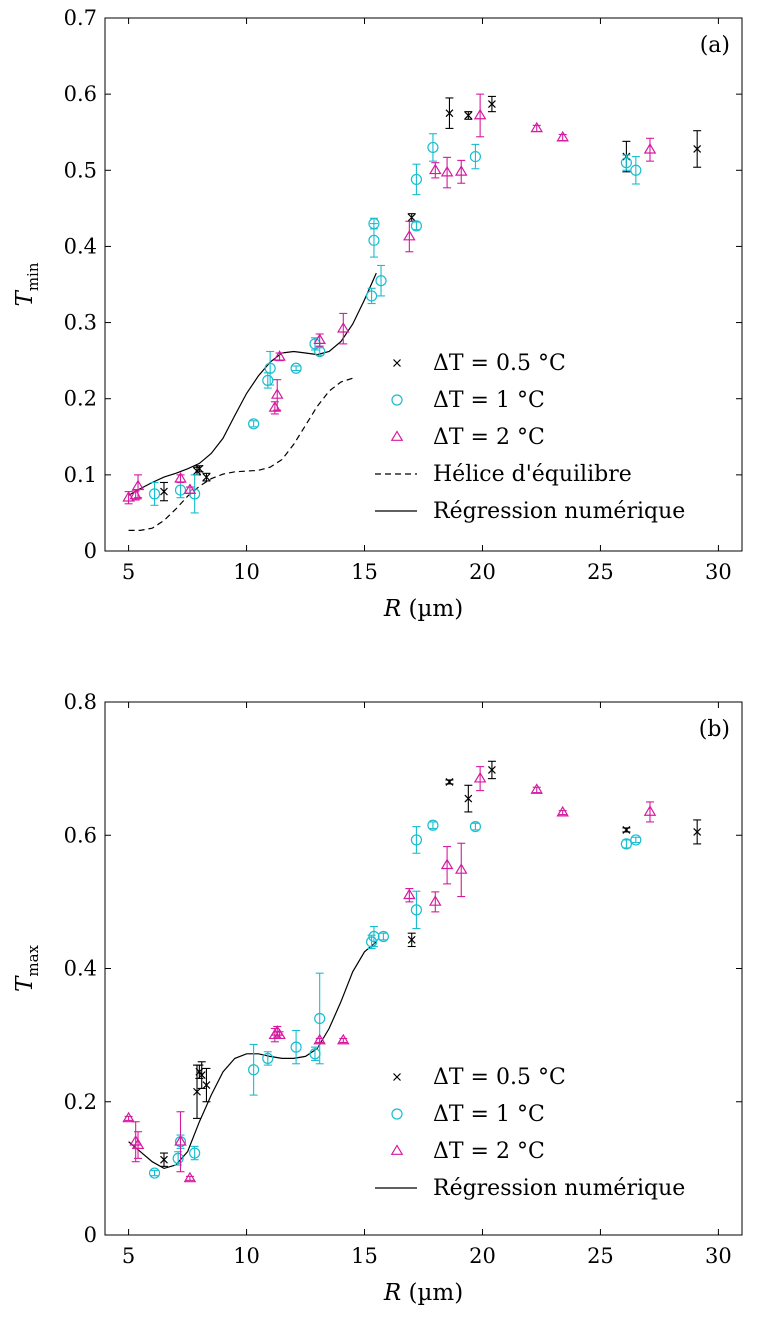 The height and width of the screenshot is (1318, 763). I want to click on y-axis-label: Tmin, so click(27, 284).